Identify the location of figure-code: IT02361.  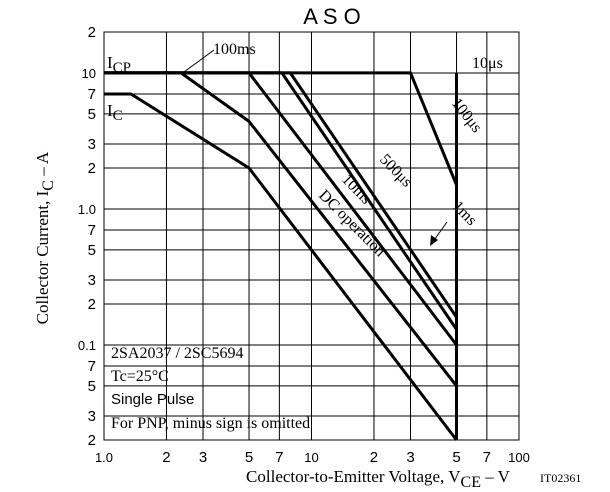
(560, 478).